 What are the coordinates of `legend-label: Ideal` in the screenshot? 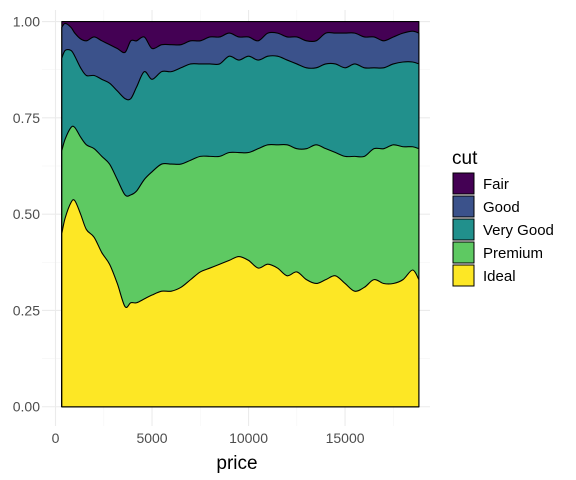 It's located at (499, 276).